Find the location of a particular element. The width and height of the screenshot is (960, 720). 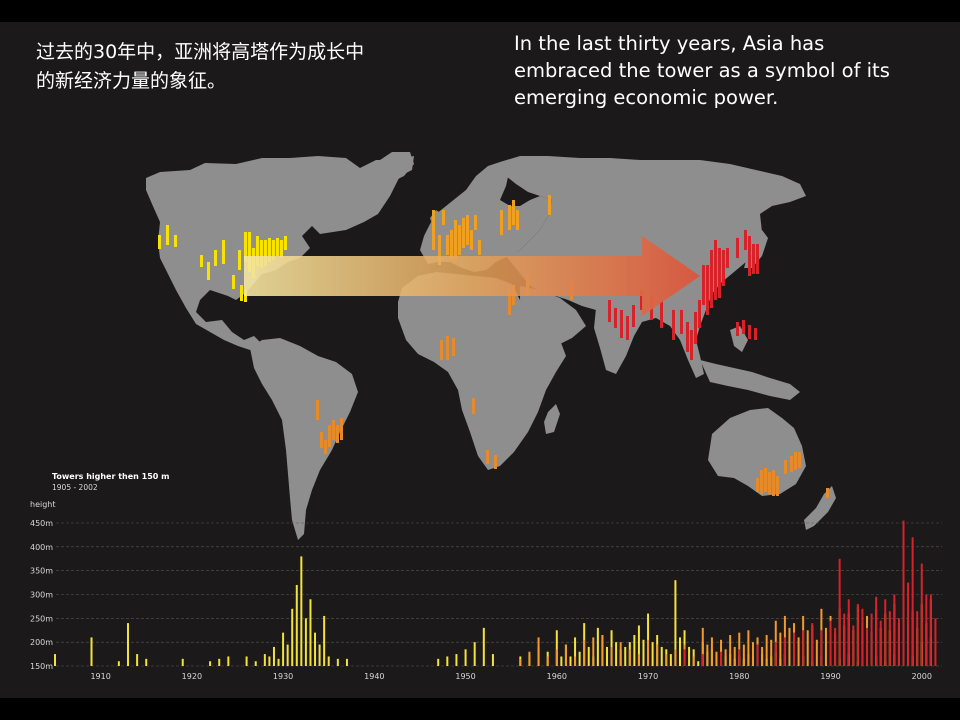

australia-landmass is located at coordinates (757, 452).